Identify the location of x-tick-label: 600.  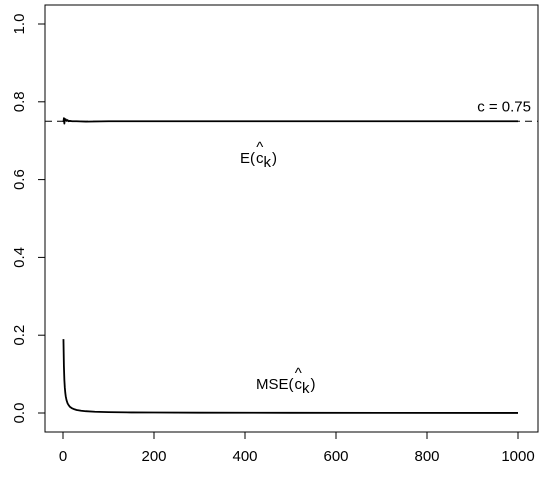
(335, 456).